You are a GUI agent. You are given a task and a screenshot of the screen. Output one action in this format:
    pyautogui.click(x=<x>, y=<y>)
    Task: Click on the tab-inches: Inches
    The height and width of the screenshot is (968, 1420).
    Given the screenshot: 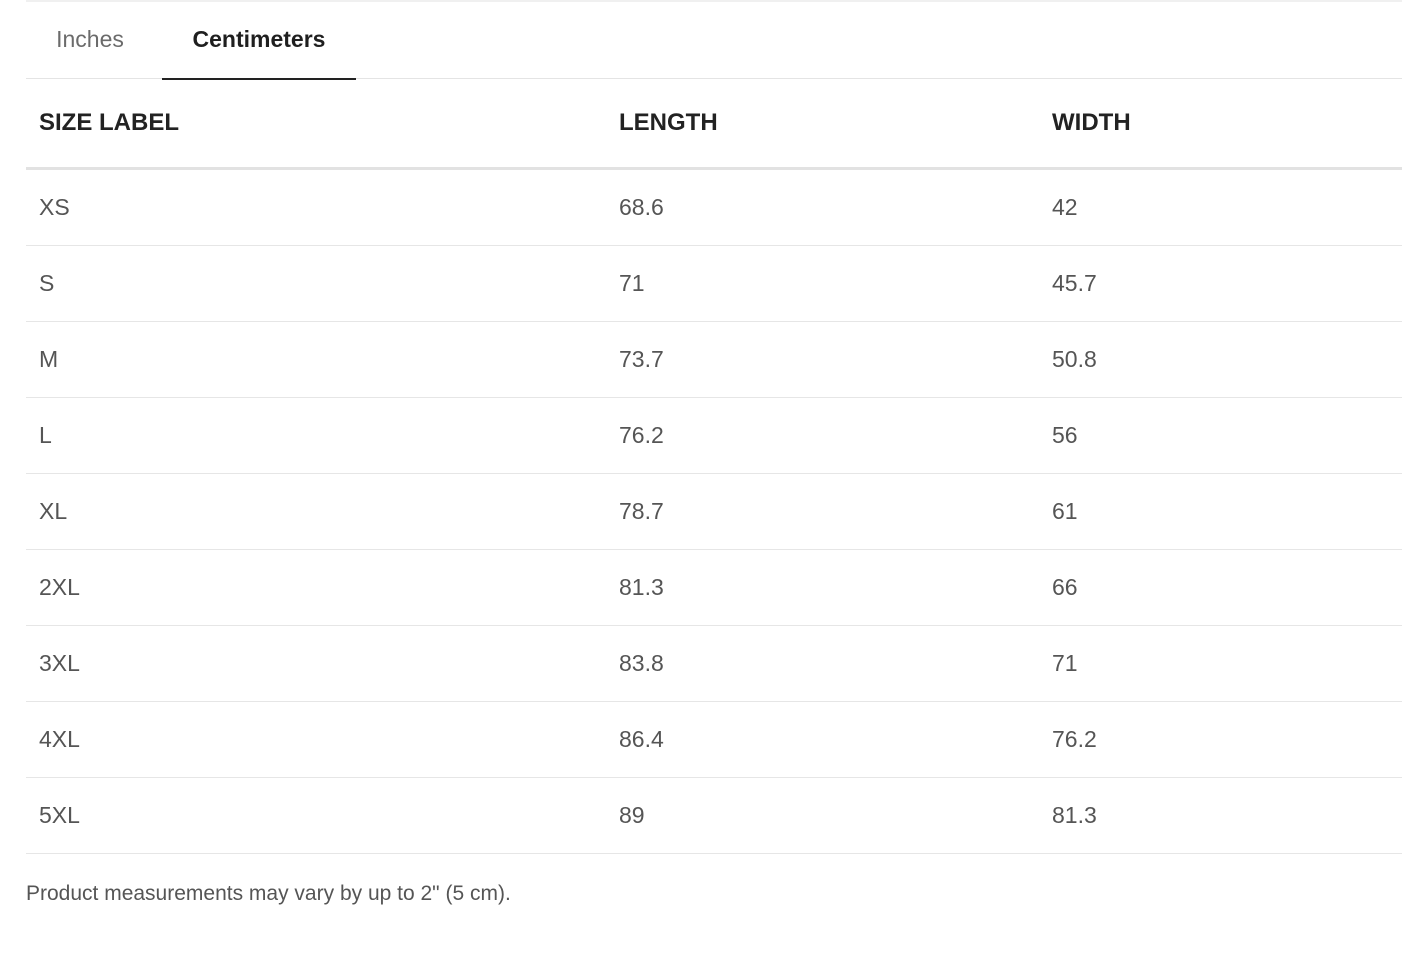 What is the action you would take?
    pyautogui.click(x=90, y=39)
    